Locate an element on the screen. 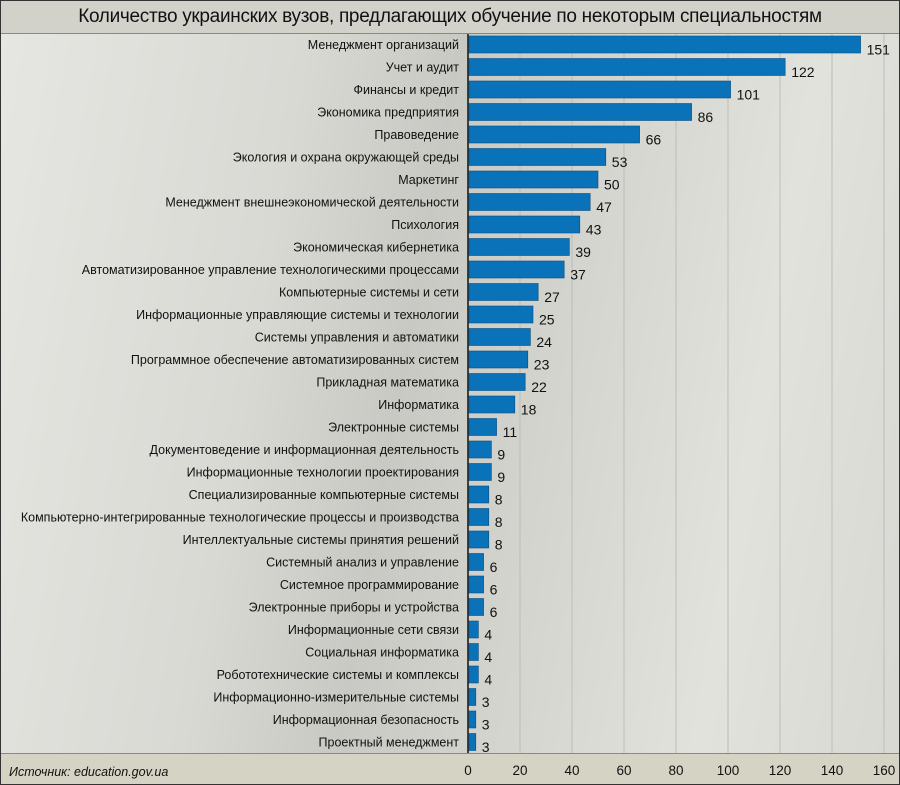  category-label: Экономика предприятия is located at coordinates (388, 113).